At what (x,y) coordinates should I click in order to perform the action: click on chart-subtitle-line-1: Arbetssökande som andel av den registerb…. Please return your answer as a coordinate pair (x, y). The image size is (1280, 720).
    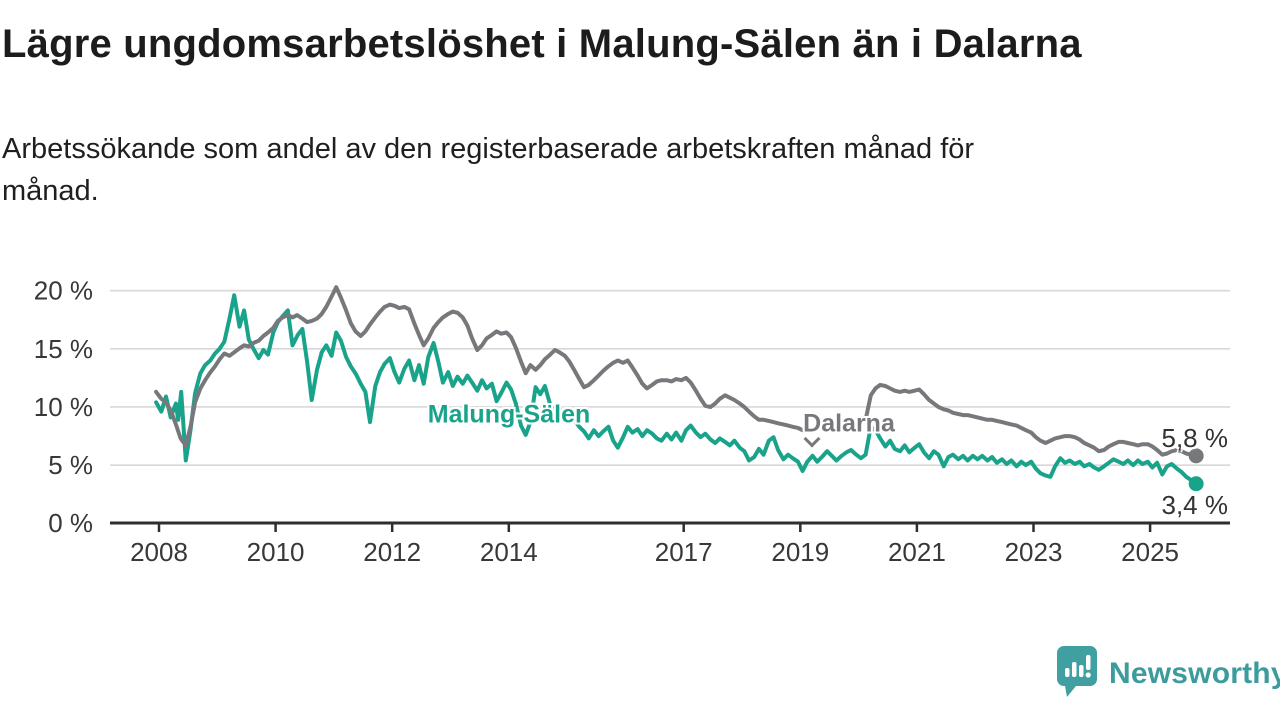
    Looking at the image, I should click on (488, 149).